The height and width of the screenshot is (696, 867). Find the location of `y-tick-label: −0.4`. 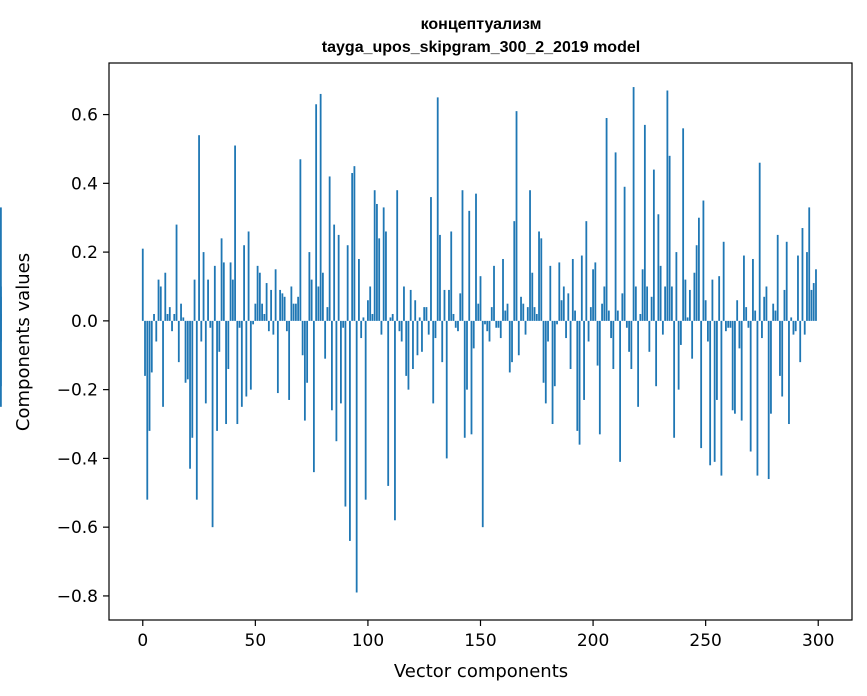

y-tick-label: −0.4 is located at coordinates (77, 459).